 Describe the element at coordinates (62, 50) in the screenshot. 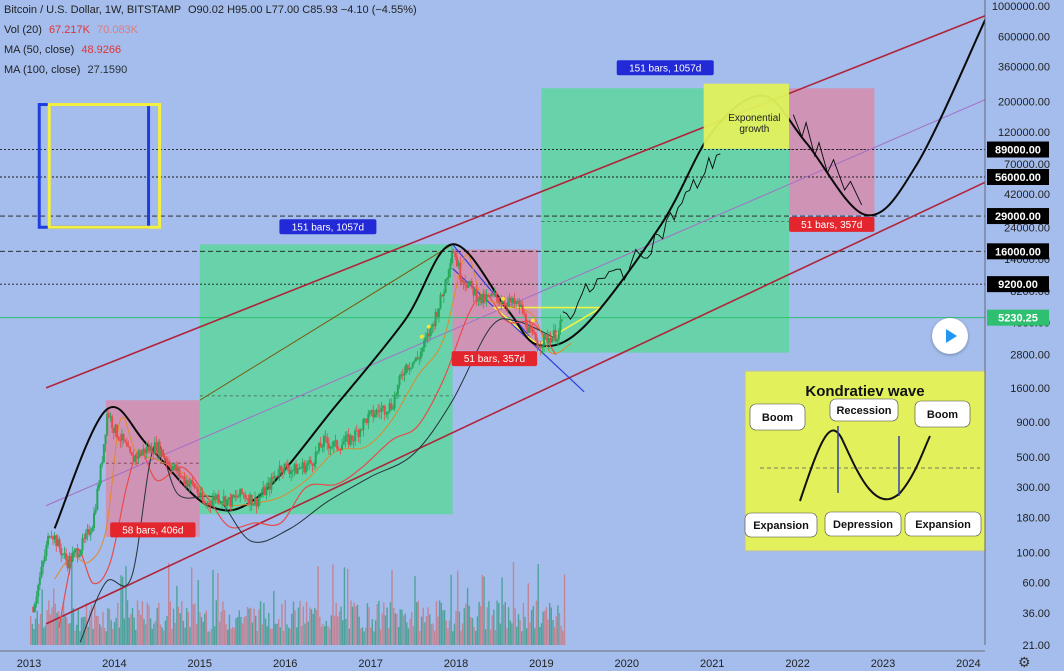

I see `ma50-indicator-row: MA (50, close) 48.9266` at that location.